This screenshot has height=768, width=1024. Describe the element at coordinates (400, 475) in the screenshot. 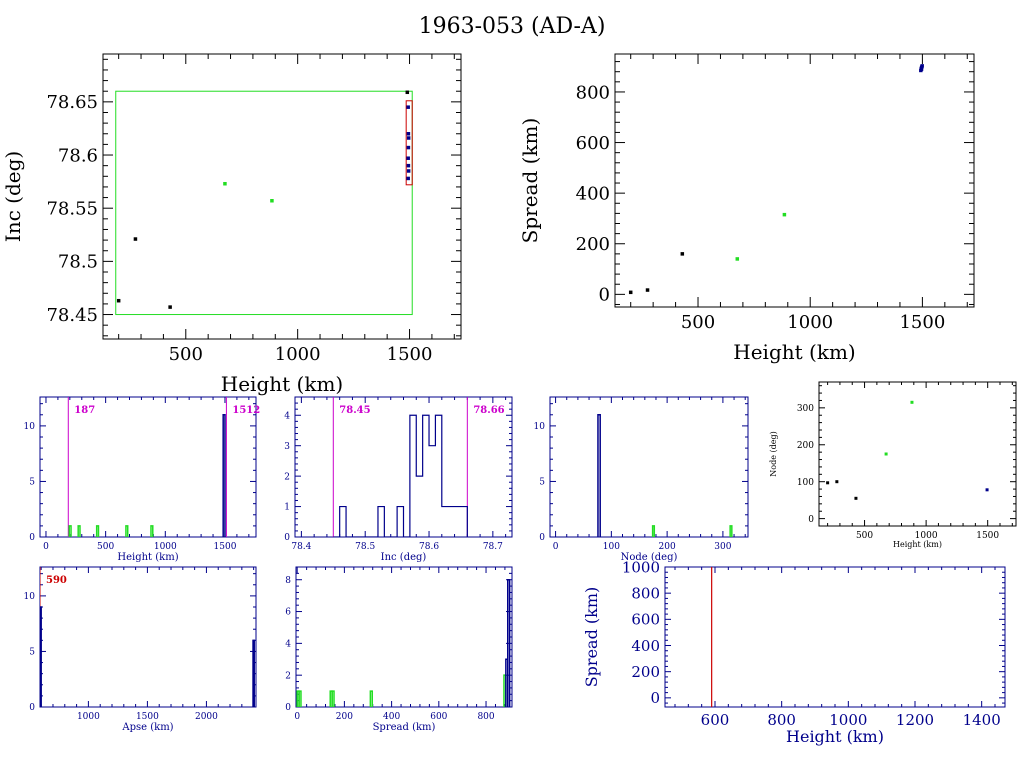

I see `histogram-step` at that location.